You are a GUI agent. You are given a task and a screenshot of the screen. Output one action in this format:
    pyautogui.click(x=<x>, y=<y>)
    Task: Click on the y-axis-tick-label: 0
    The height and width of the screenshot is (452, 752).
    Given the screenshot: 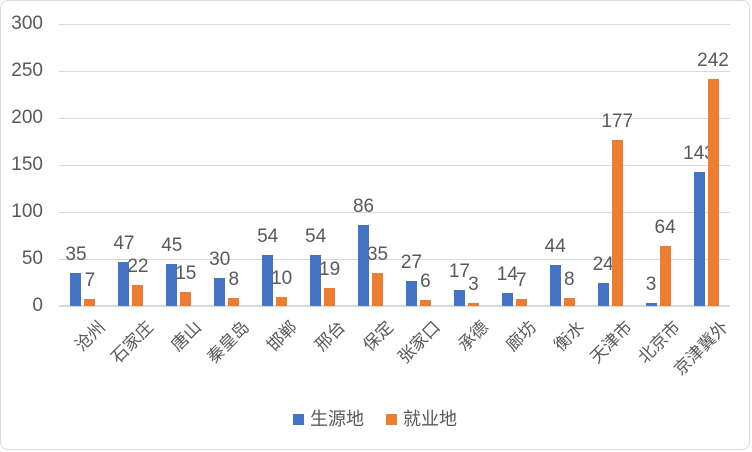 What is the action you would take?
    pyautogui.click(x=37, y=305)
    